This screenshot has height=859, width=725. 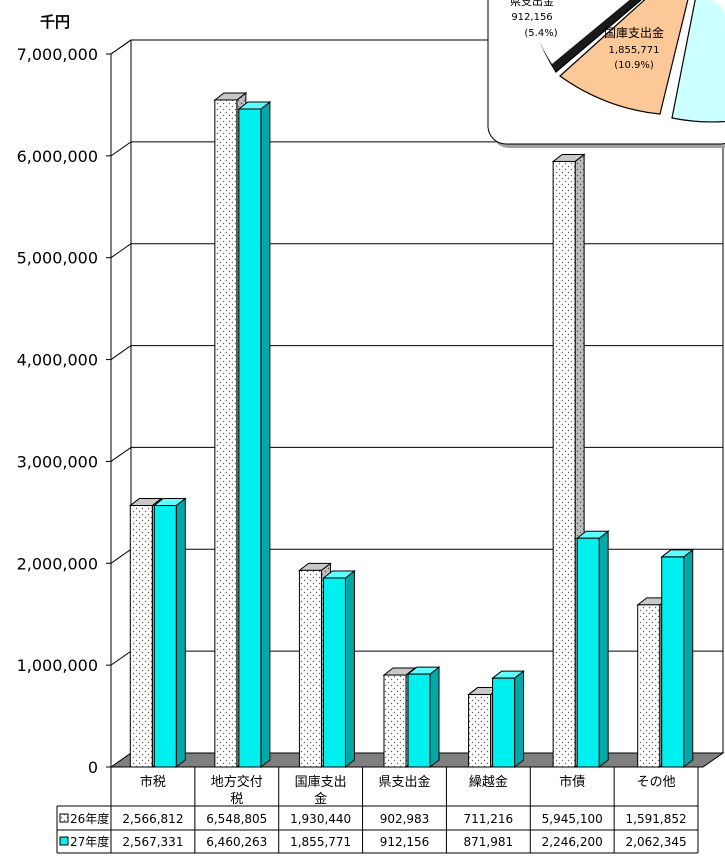 What do you see at coordinates (405, 819) in the screenshot?
I see `table-cell-value: 902,983` at bounding box center [405, 819].